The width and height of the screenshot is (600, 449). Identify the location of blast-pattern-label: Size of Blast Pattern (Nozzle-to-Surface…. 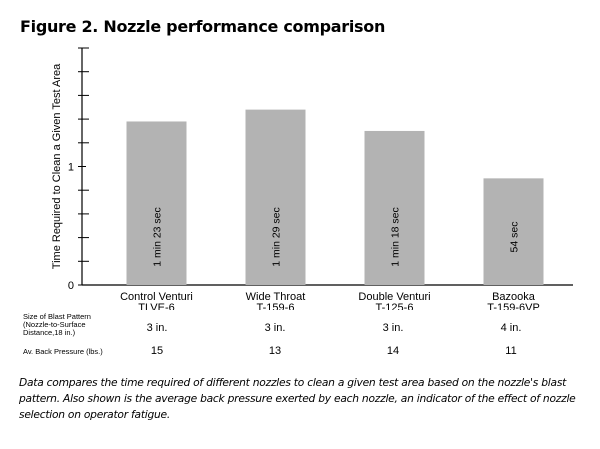
(57, 325).